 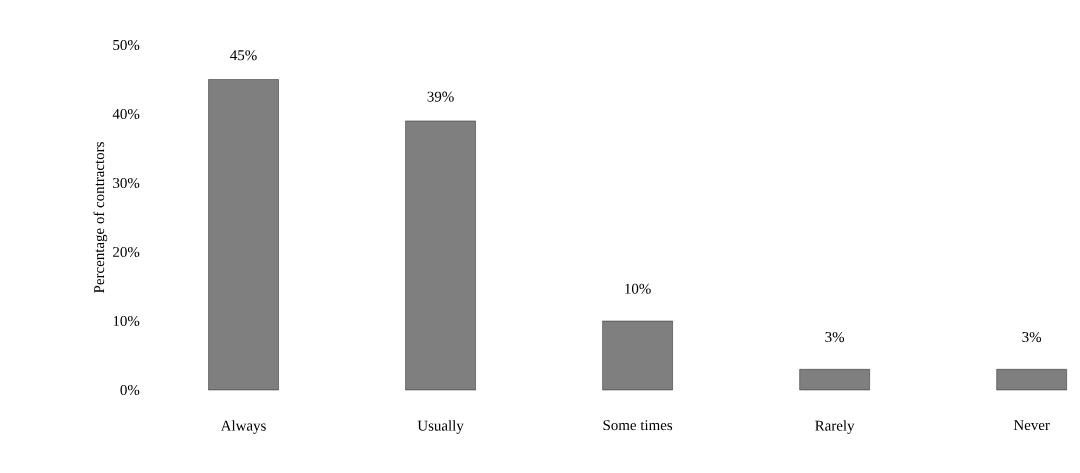 I want to click on y-tick-label: 20%, so click(x=126, y=252).